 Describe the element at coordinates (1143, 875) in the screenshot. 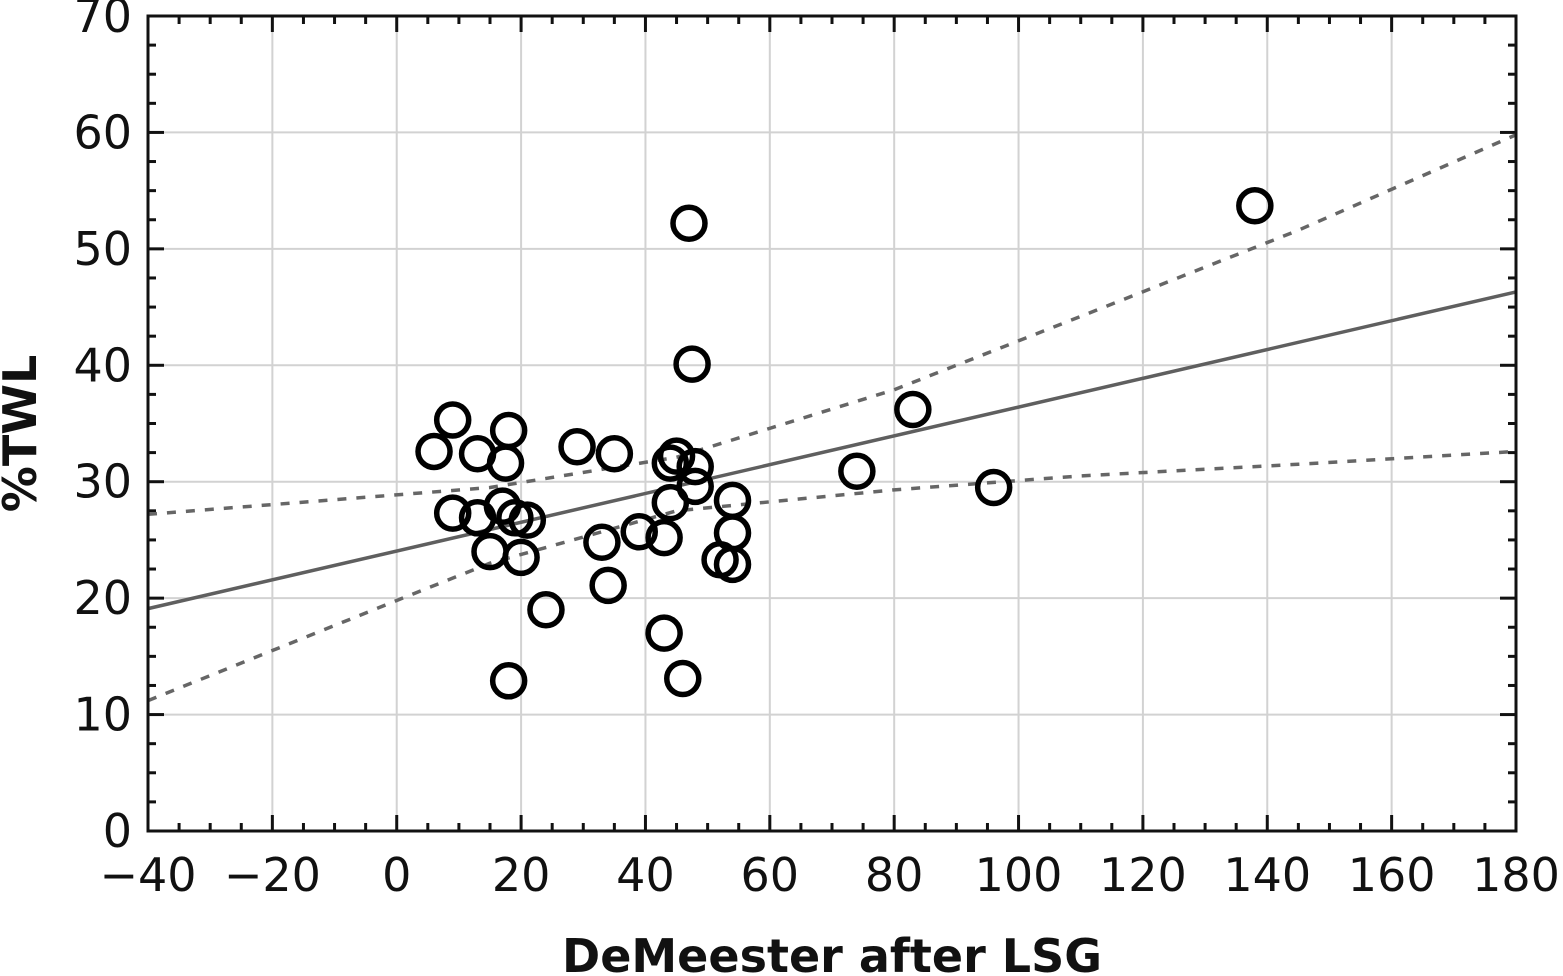

I see `x-tick-label: 120` at that location.